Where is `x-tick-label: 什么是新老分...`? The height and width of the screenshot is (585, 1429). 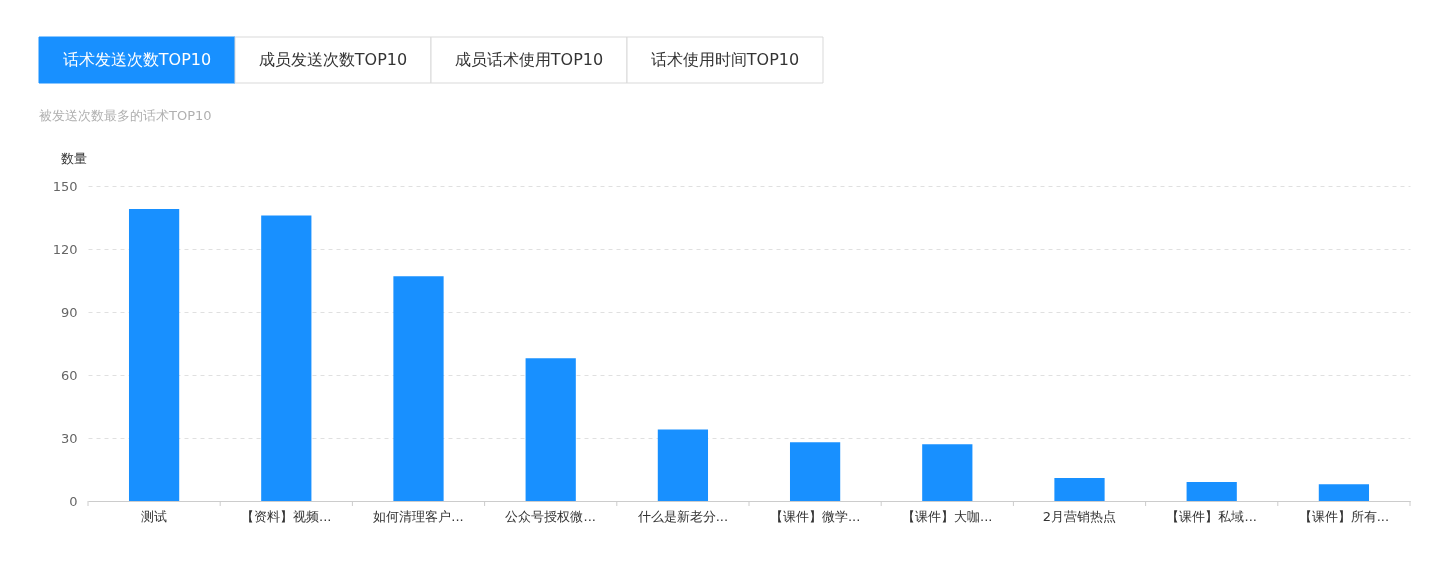 x-tick-label: 什么是新老分... is located at coordinates (682, 516).